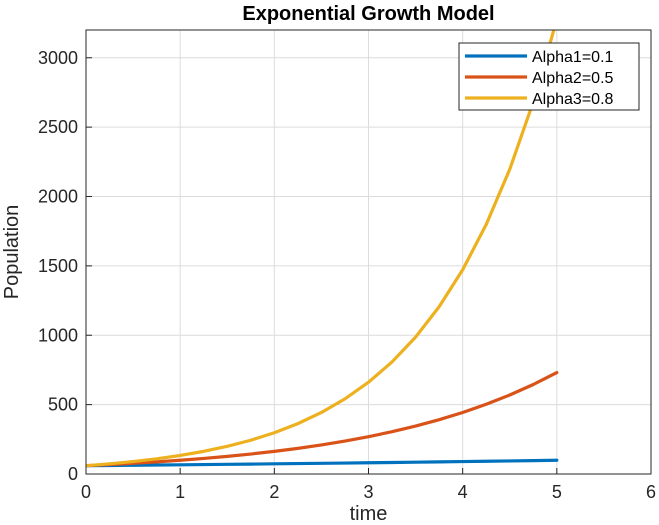  Describe the element at coordinates (573, 57) in the screenshot. I see `legend-label: Alpha1=0.1` at that location.